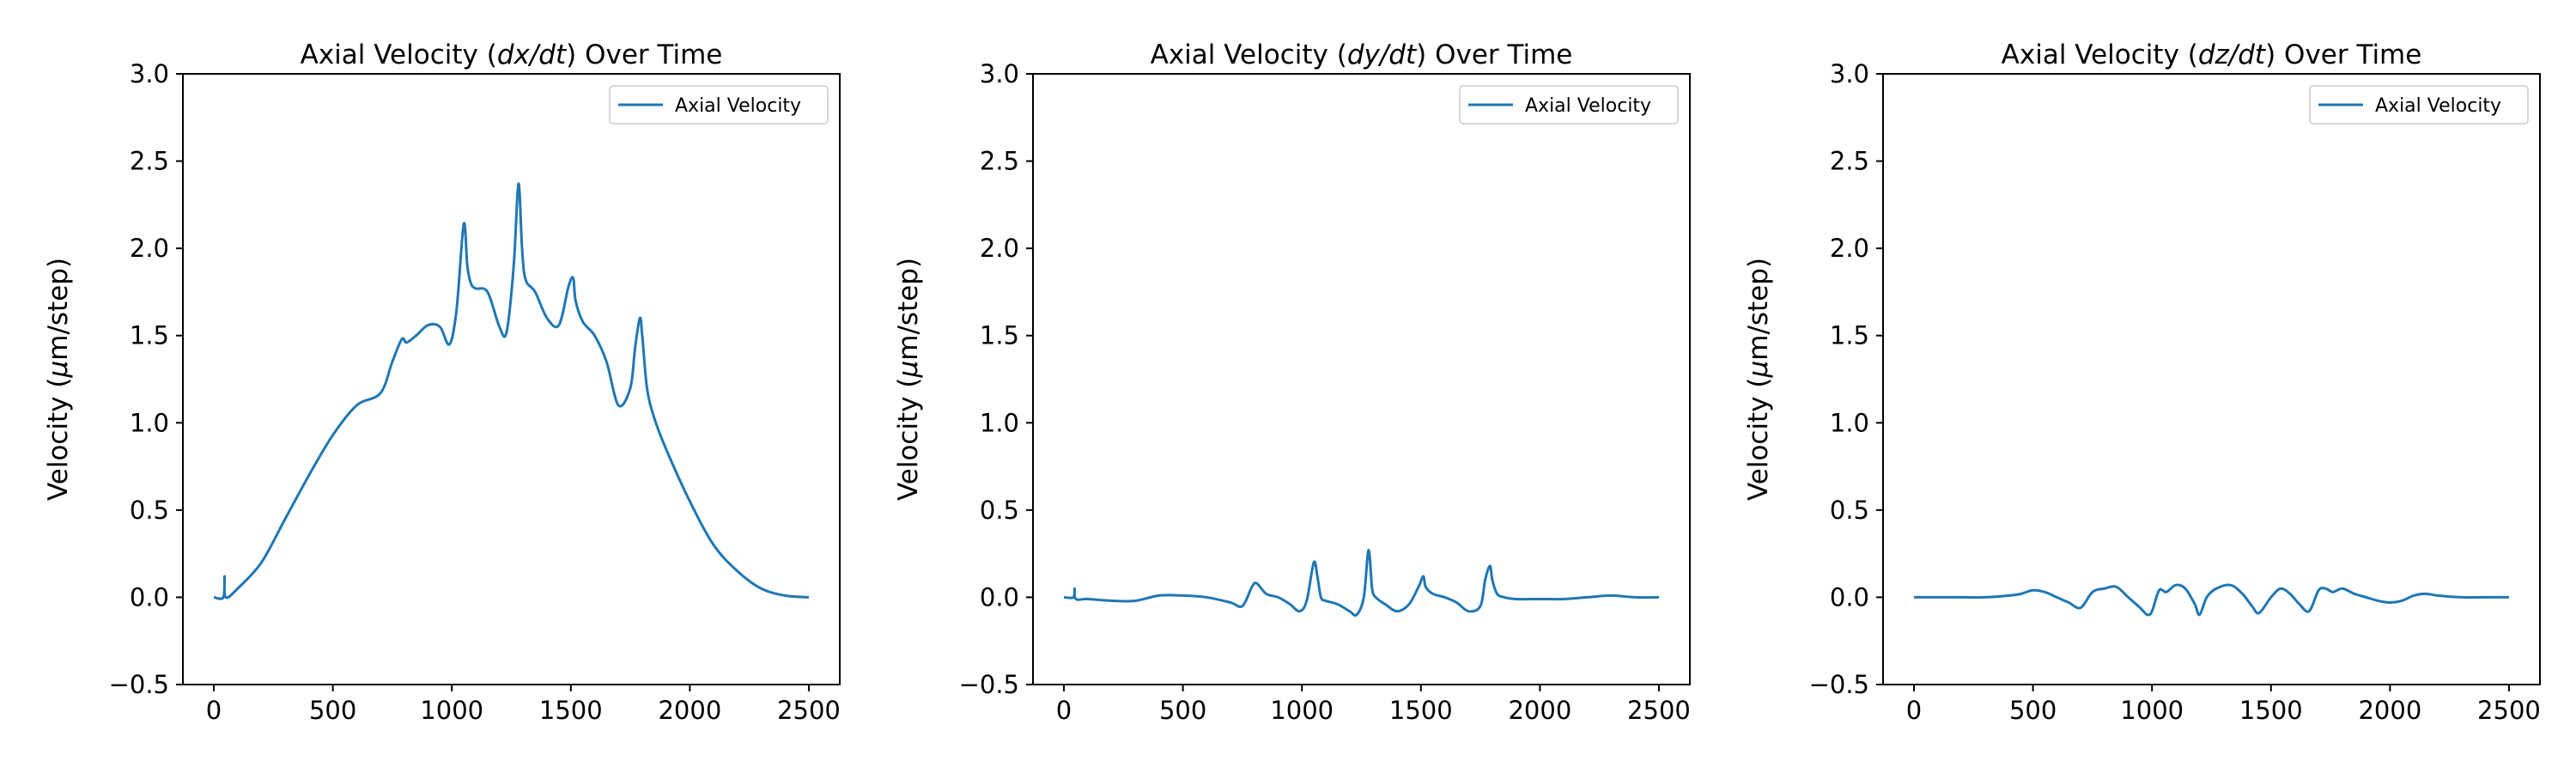 This screenshot has width=2576, height=773. What do you see at coordinates (2212, 55) in the screenshot?
I see `chart-title: Axial Velocity (dz/dt) Over Time` at bounding box center [2212, 55].